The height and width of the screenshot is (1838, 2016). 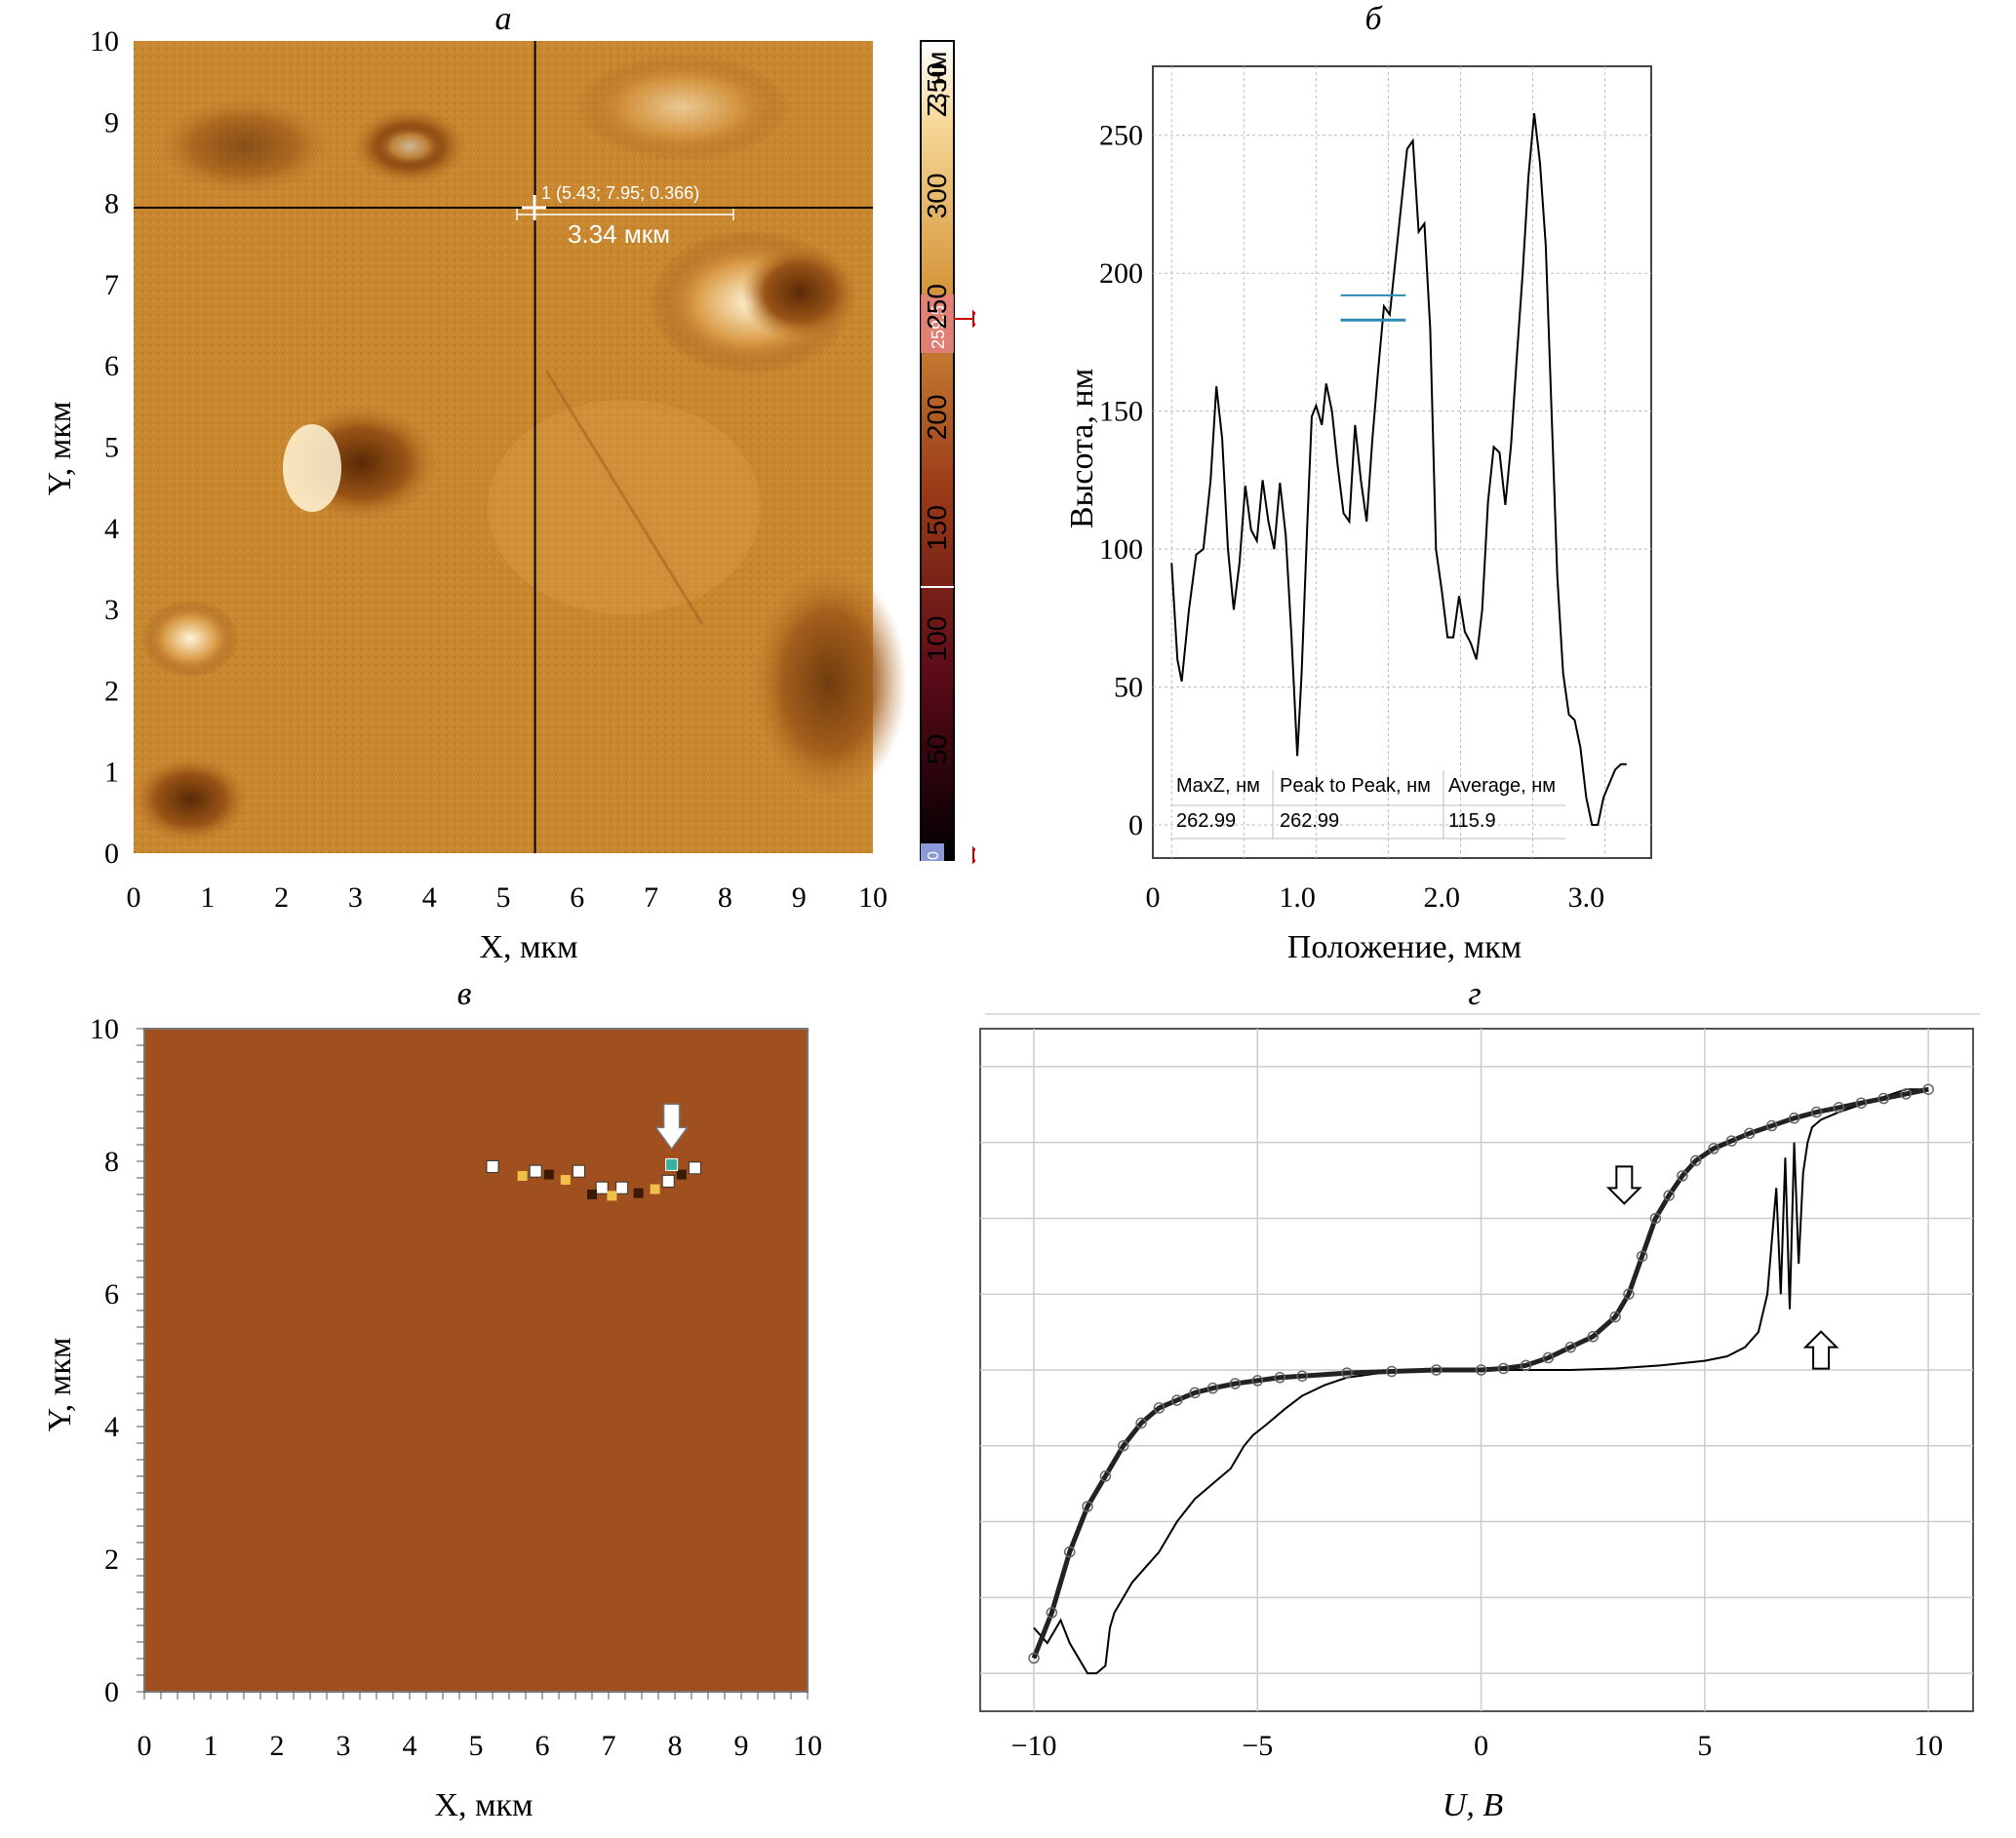 I want to click on x-ticks-g: −10 −5 0 5 10, so click(x=1477, y=1746).